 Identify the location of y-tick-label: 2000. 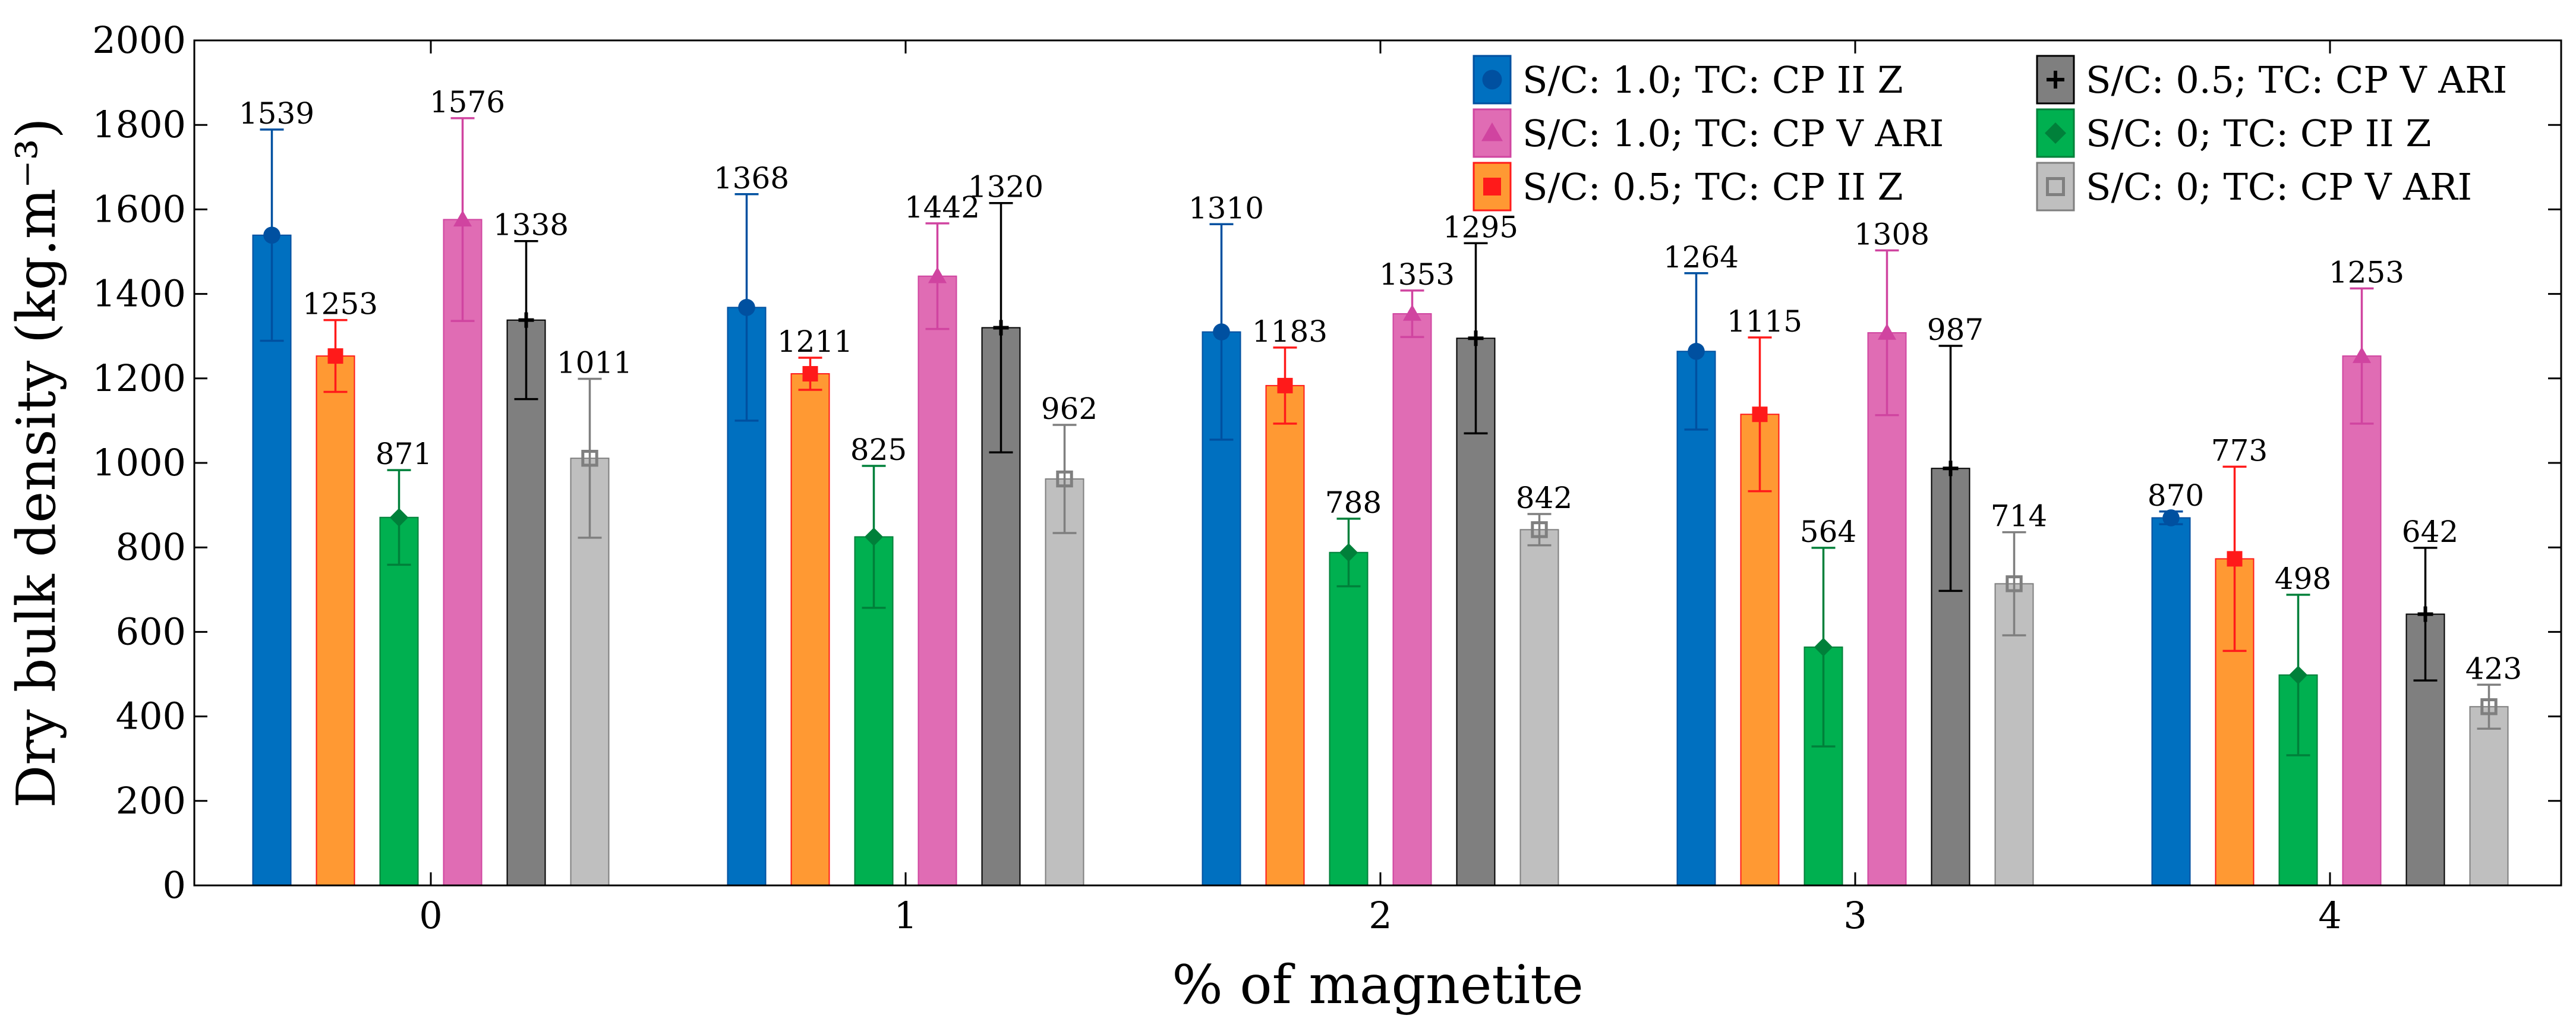
(139, 40).